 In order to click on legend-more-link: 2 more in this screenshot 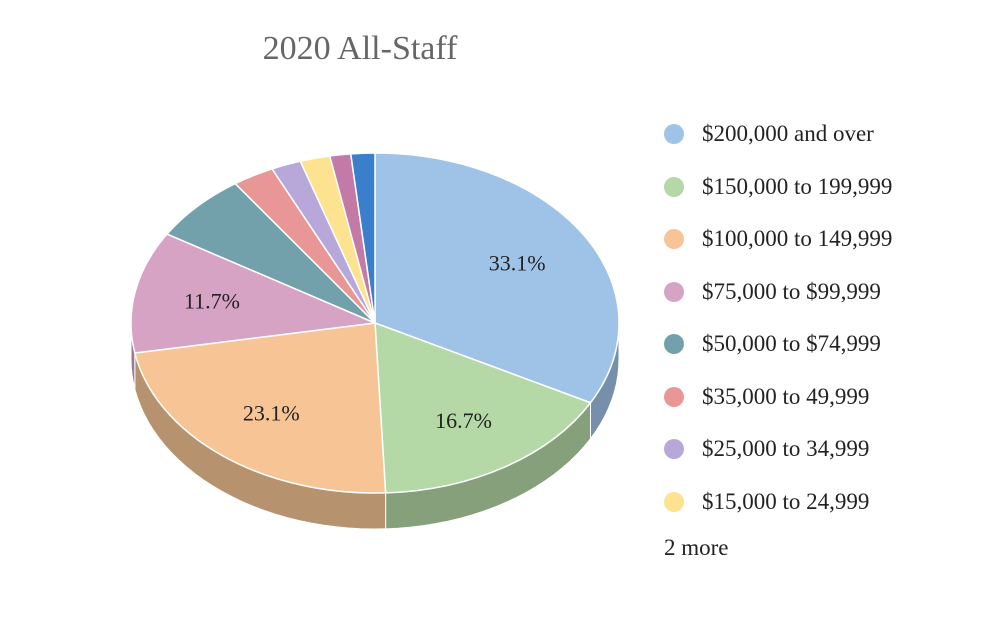, I will do `click(696, 547)`.